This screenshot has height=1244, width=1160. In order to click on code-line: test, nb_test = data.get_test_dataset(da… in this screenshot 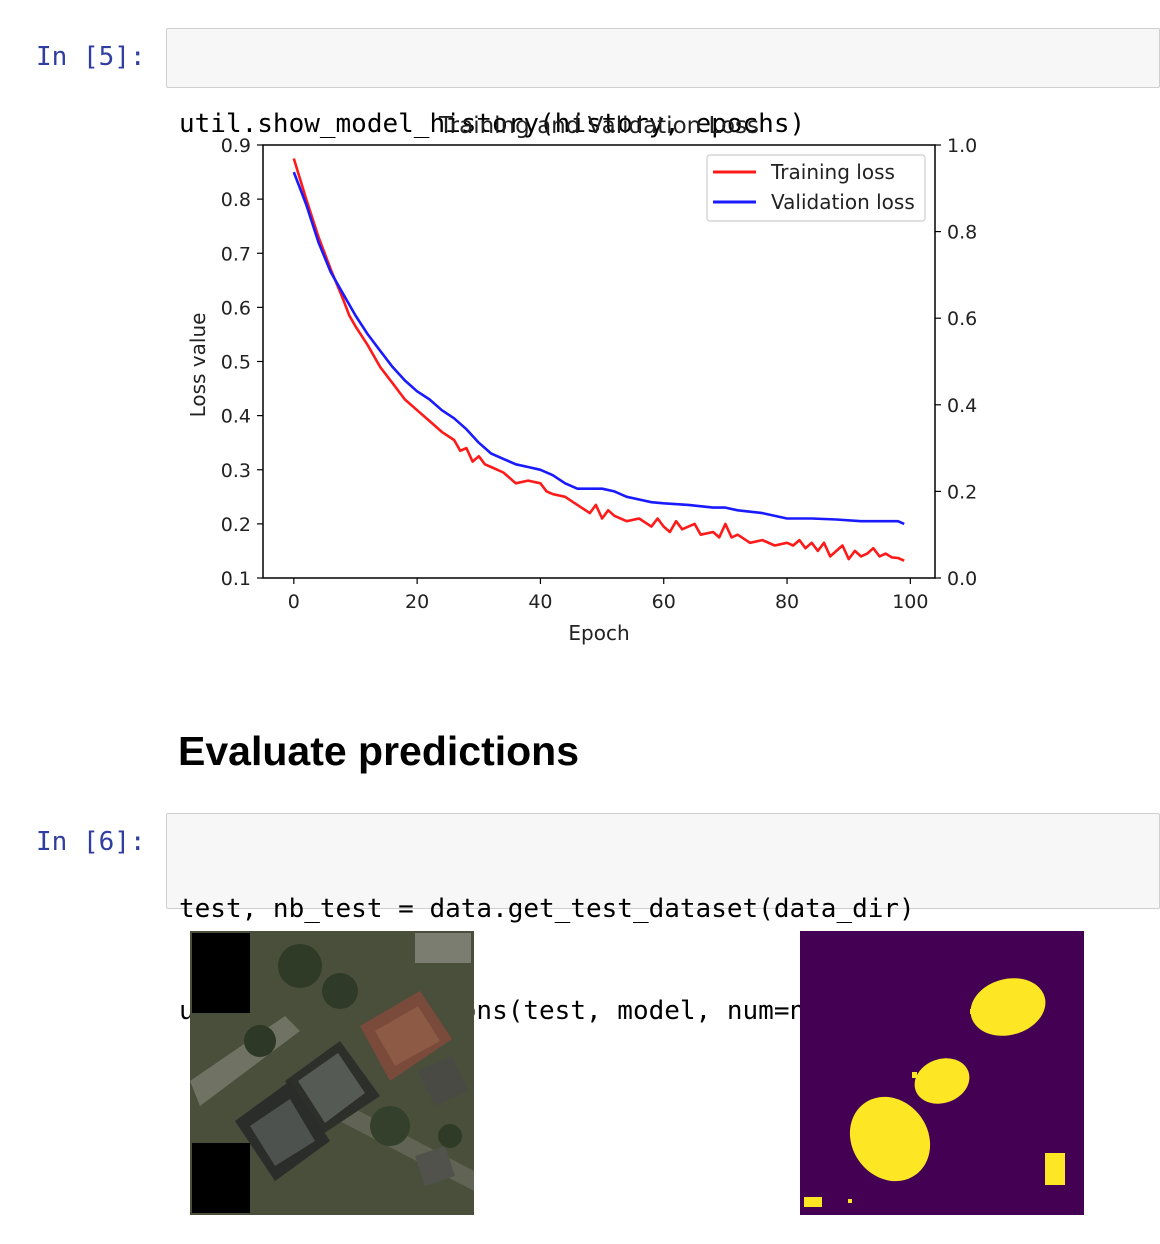, I will do `click(547, 909)`.